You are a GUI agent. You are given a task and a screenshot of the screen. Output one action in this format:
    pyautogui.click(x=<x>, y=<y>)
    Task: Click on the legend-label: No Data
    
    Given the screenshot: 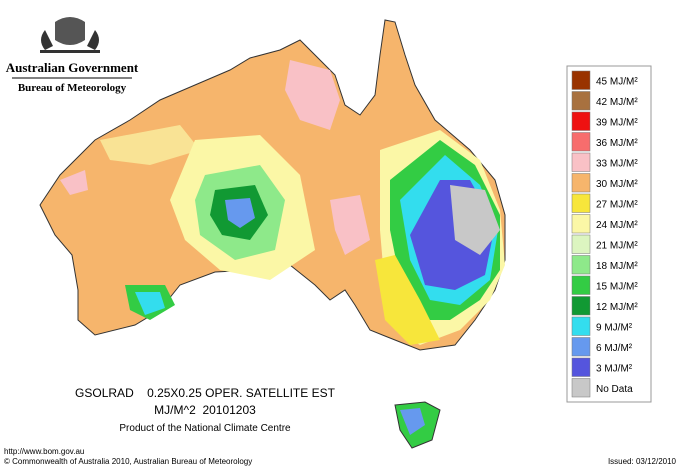 What is the action you would take?
    pyautogui.click(x=614, y=389)
    